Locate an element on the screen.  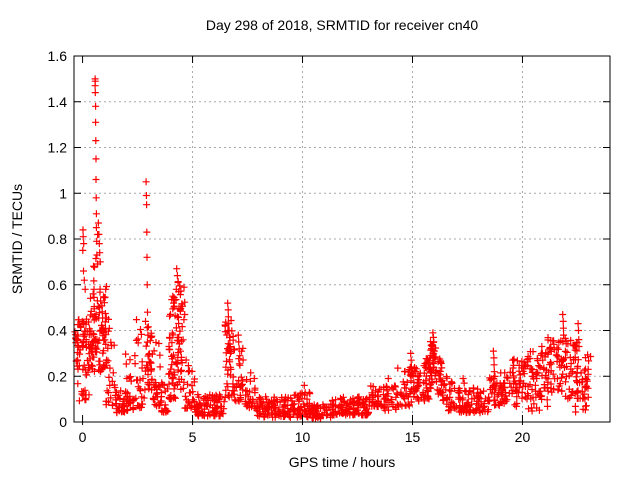
x-tick-label: 0 is located at coordinates (83, 437).